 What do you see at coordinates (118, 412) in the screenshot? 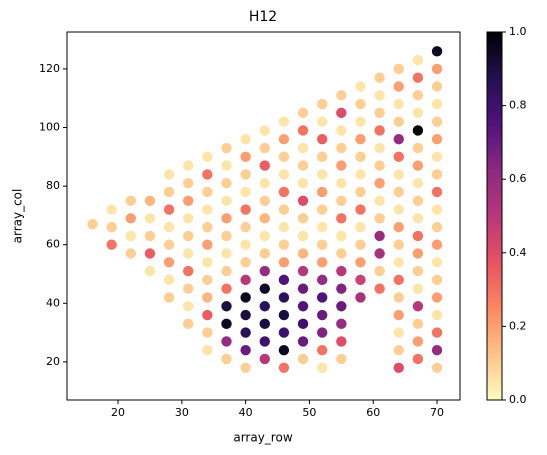
I see `x-tick-label: 20` at bounding box center [118, 412].